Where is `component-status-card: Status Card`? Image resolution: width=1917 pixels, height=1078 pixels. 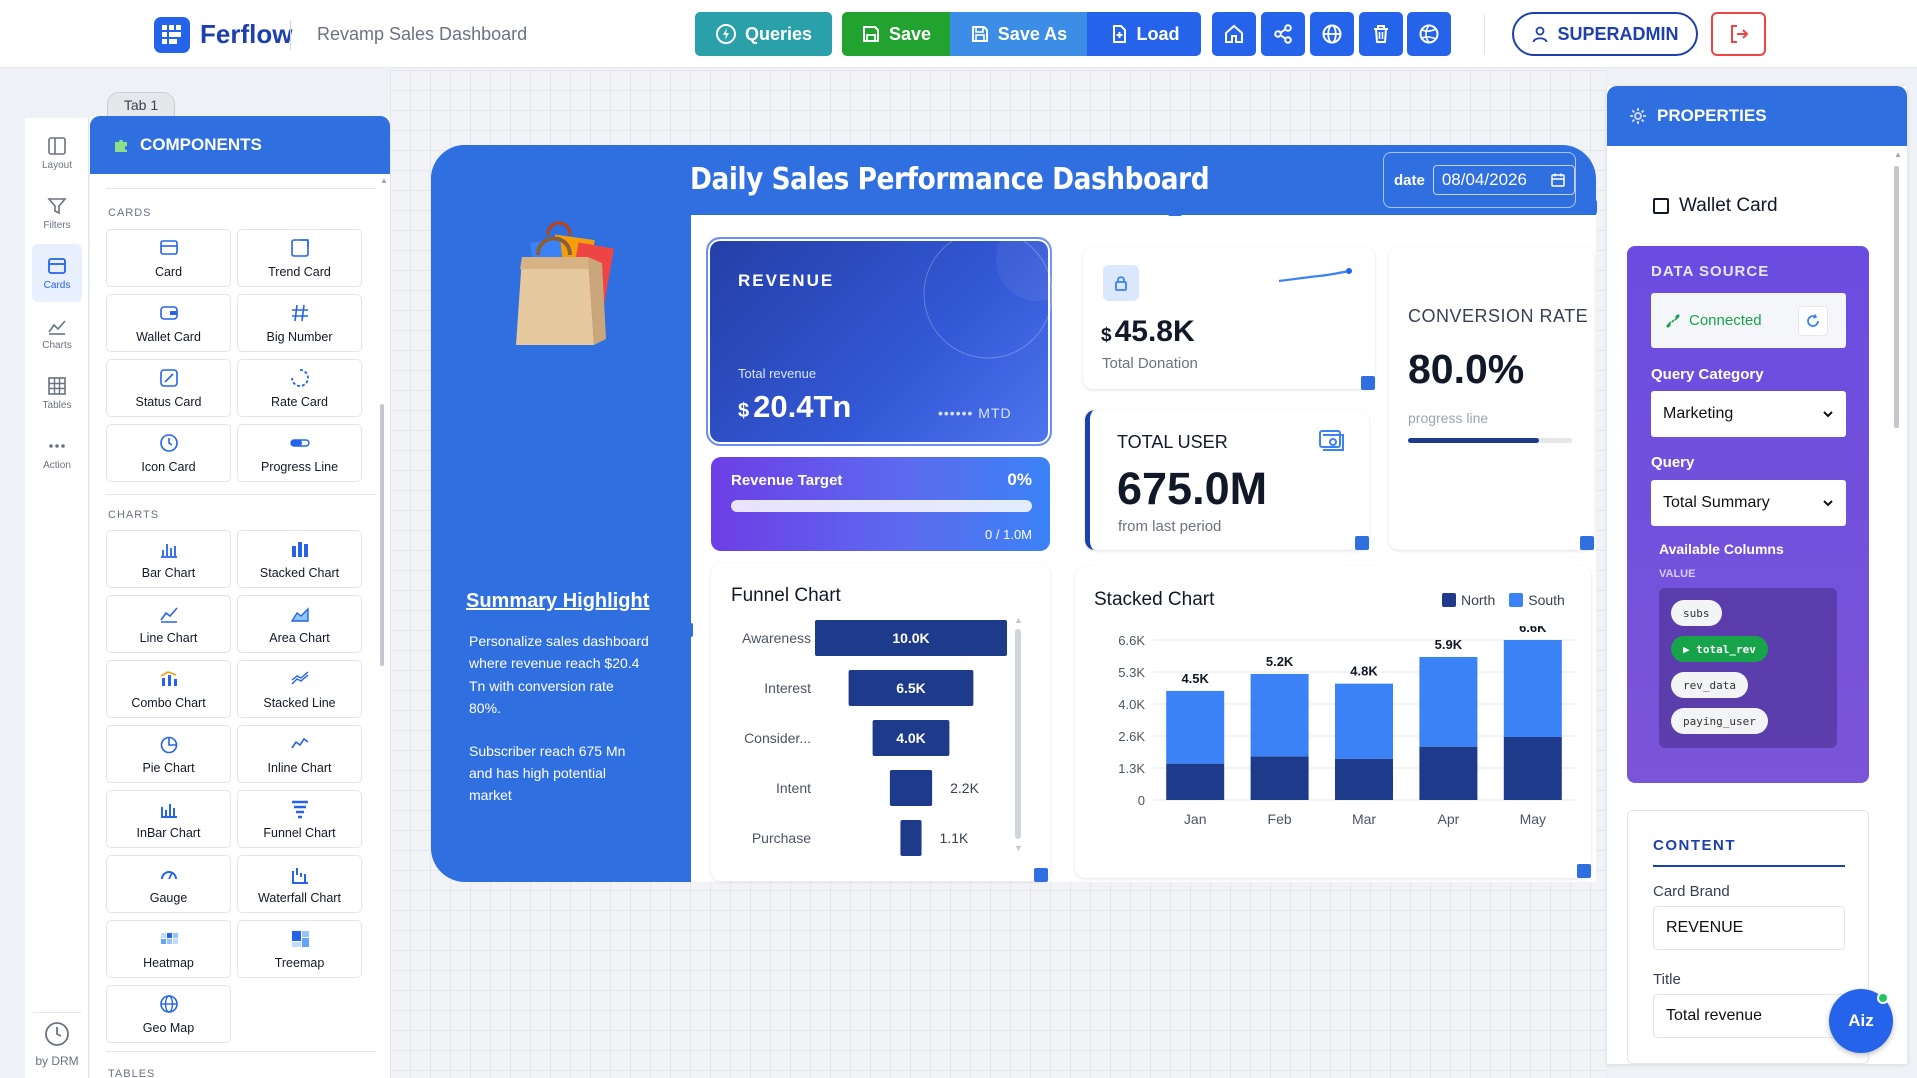
component-status-card: Status Card is located at coordinates (168, 388).